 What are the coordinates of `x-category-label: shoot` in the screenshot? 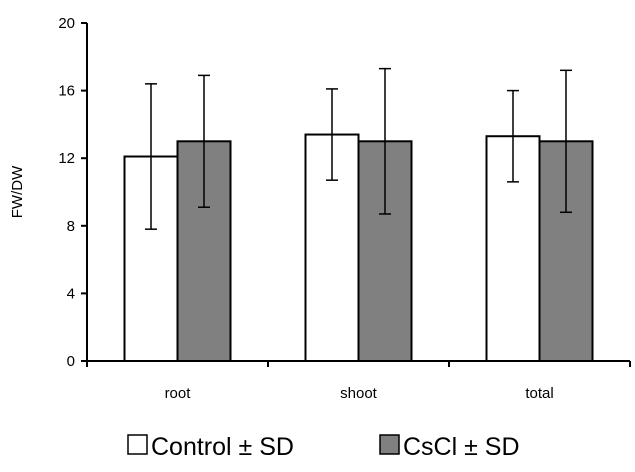 It's located at (359, 393).